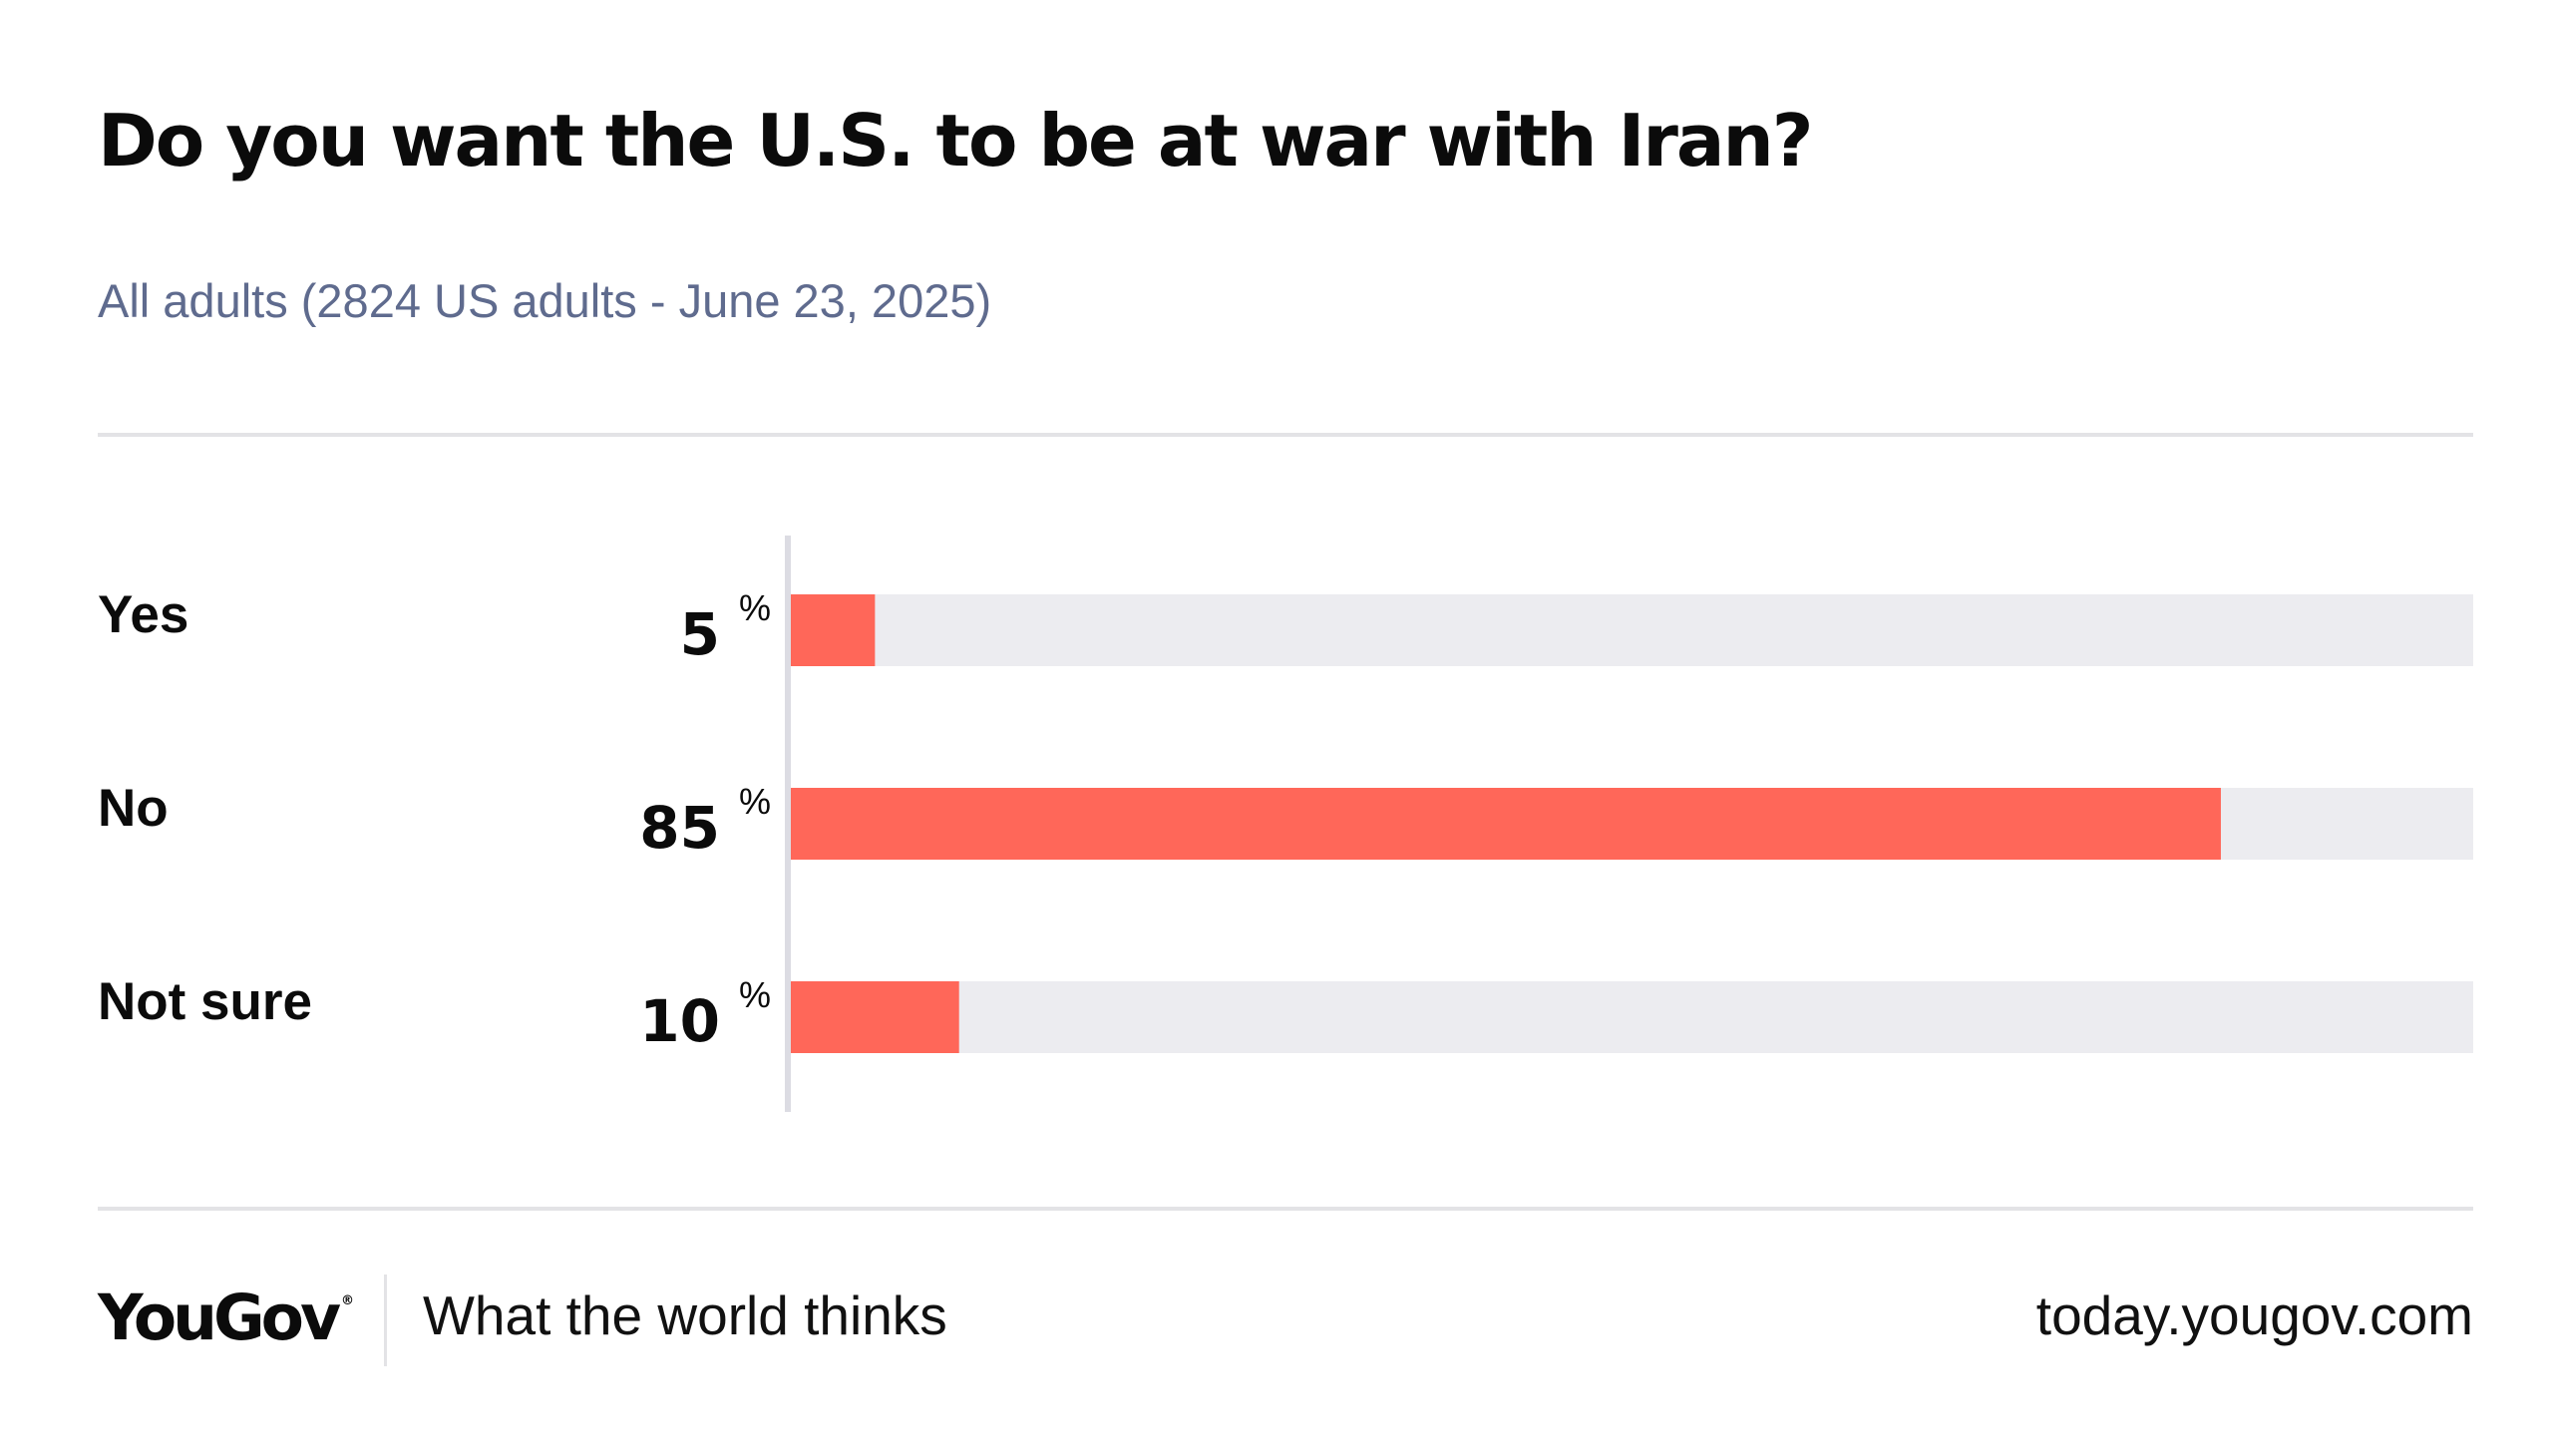 The image size is (2553, 1456). I want to click on percent-sign-not-sure: %, so click(755, 994).